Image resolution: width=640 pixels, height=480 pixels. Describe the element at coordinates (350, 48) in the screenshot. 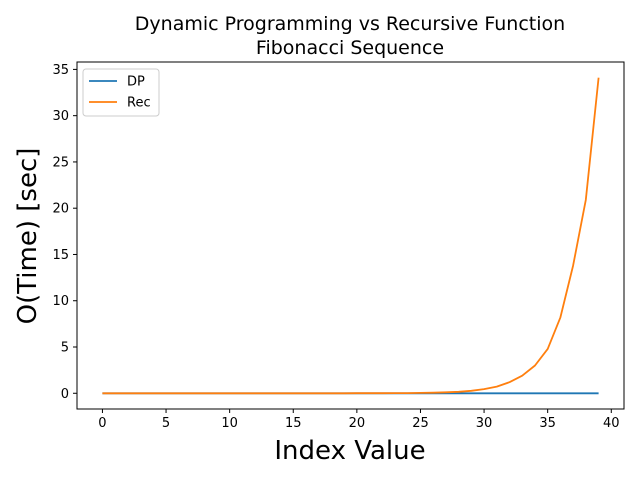

I see `chart-title-line2: Fibonacci Sequence` at that location.